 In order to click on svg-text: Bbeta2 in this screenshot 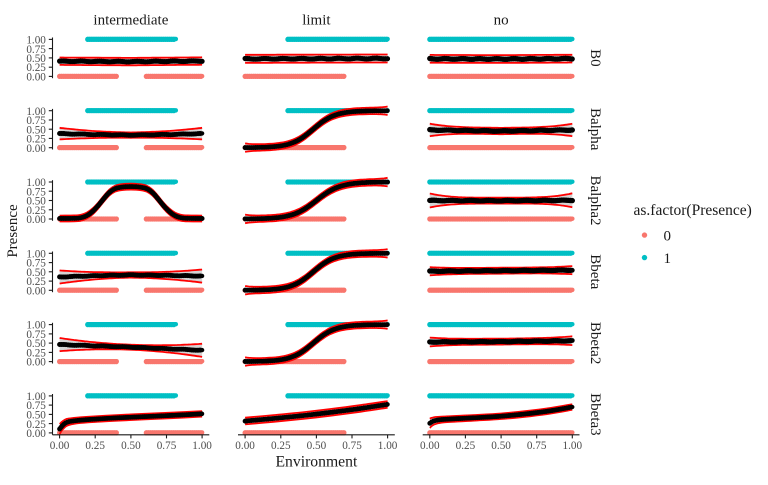, I will do `click(595, 343)`.